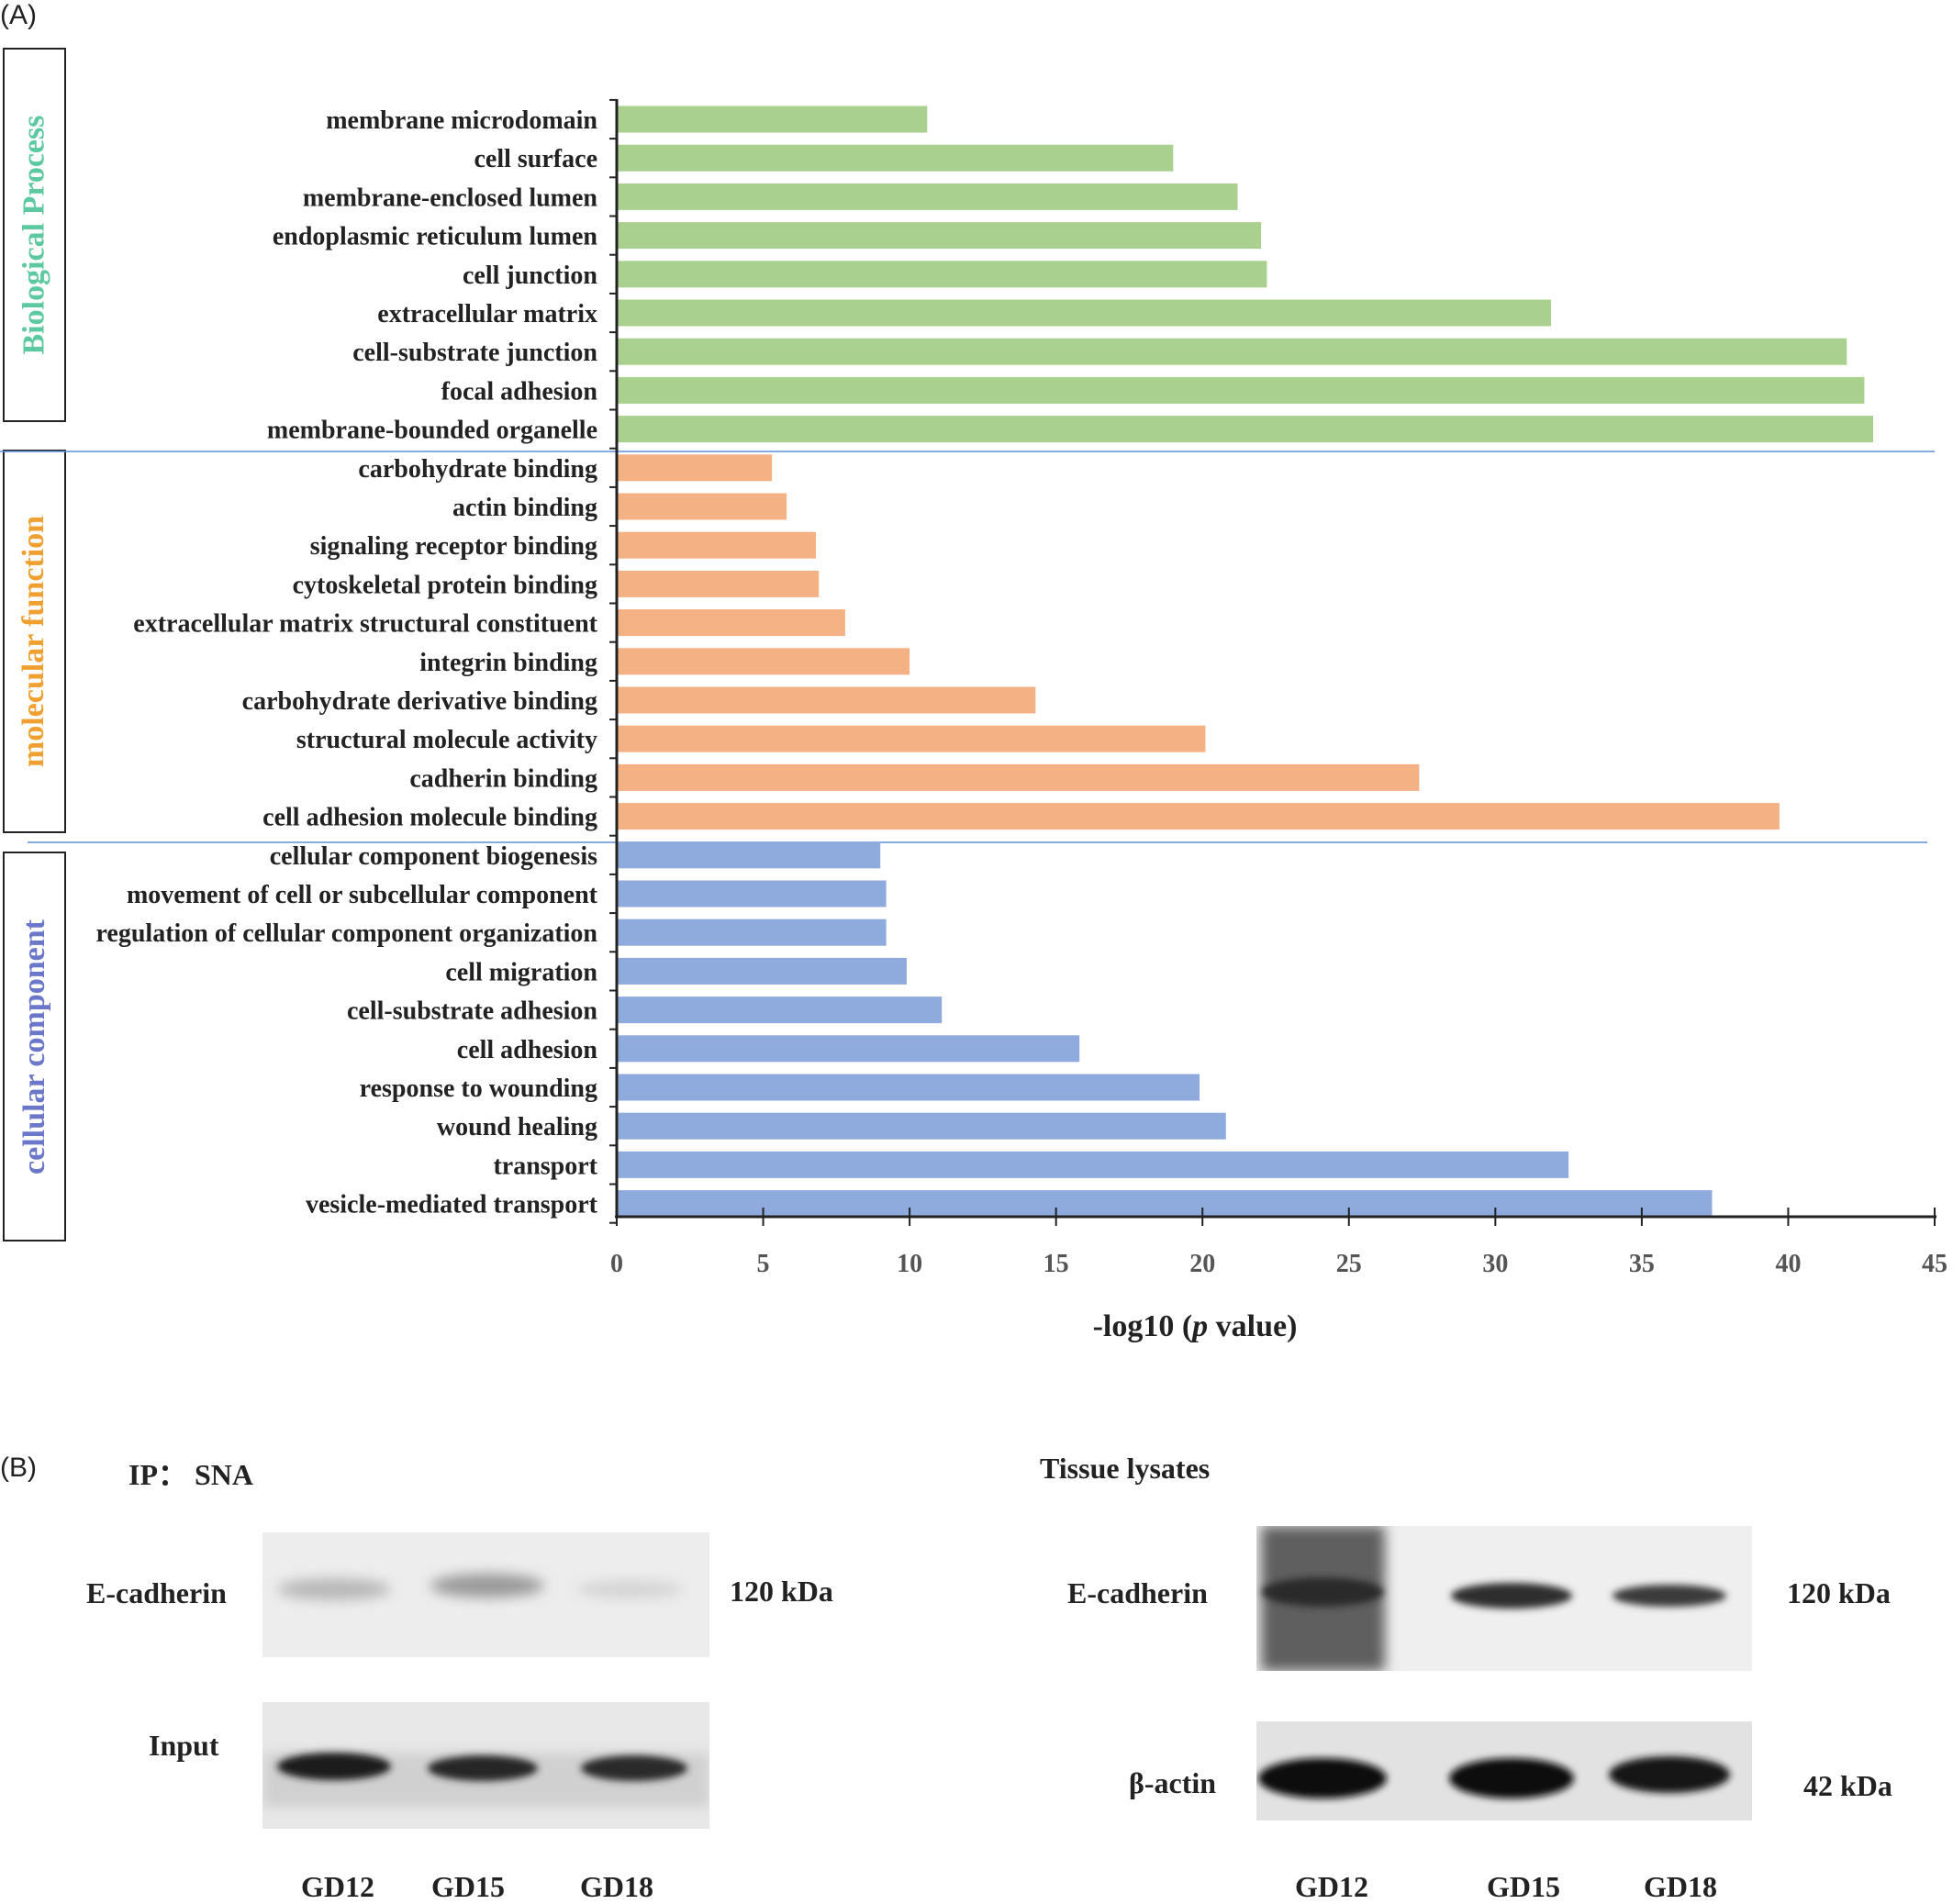  What do you see at coordinates (451, 198) in the screenshot?
I see `category-label-membrane-enclosed-lumen: membrane-enclosed lumen` at bounding box center [451, 198].